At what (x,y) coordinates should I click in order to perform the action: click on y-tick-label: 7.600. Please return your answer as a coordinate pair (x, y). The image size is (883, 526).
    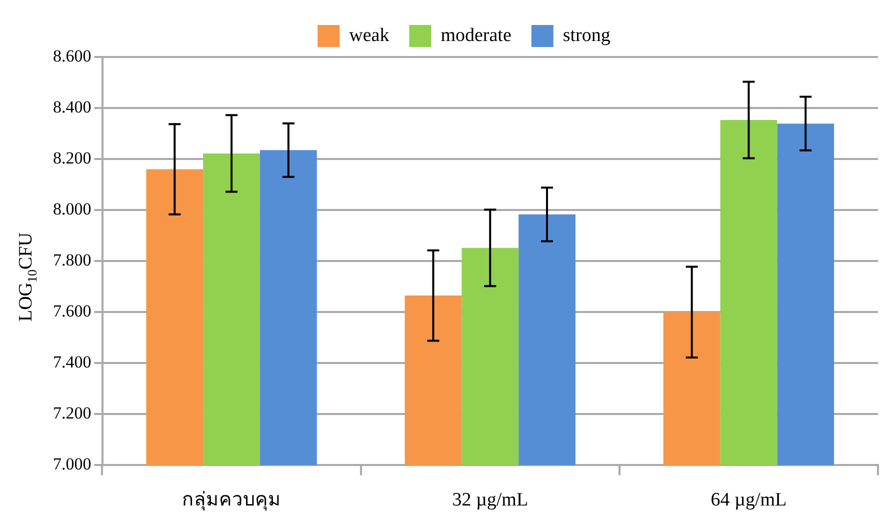
    Looking at the image, I should click on (72, 311).